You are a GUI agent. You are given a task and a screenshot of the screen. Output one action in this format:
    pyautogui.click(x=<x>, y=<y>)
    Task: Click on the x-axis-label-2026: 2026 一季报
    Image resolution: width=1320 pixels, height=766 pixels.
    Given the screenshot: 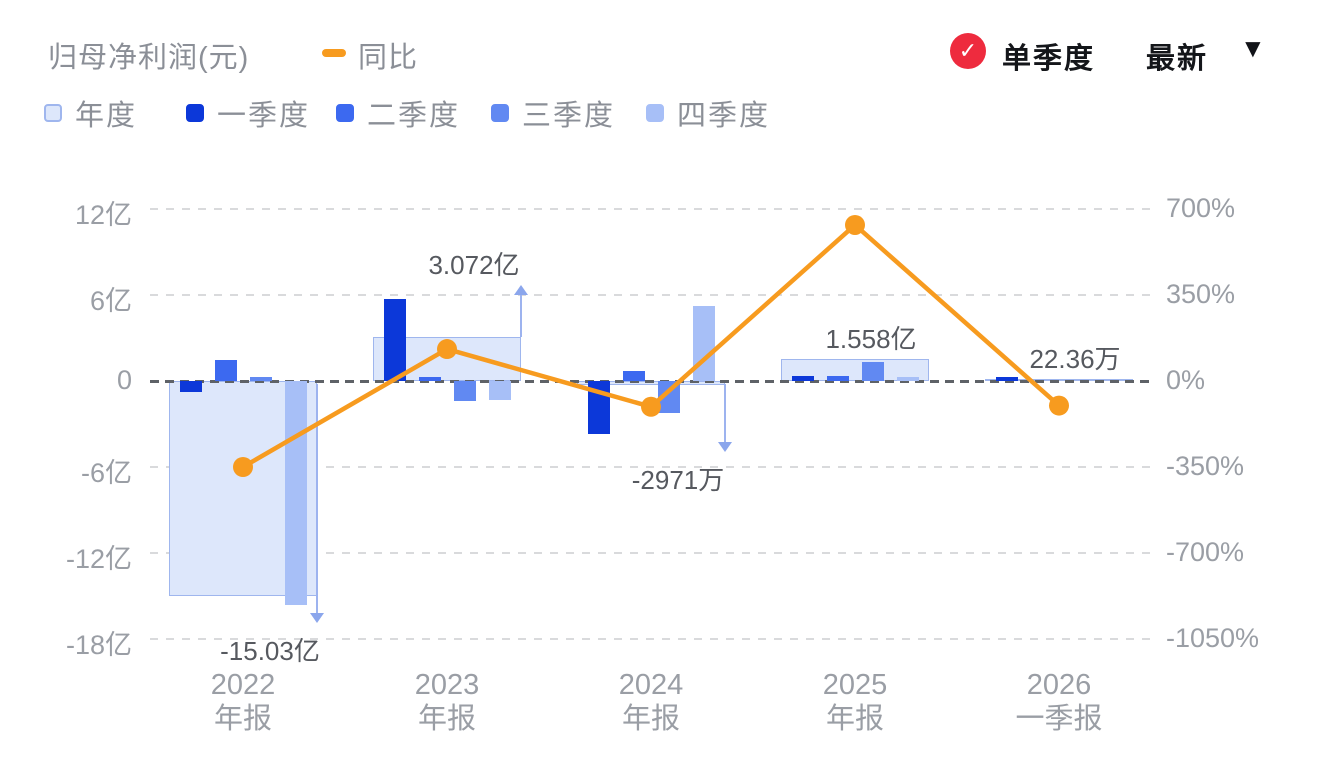 What is the action you would take?
    pyautogui.click(x=1058, y=702)
    